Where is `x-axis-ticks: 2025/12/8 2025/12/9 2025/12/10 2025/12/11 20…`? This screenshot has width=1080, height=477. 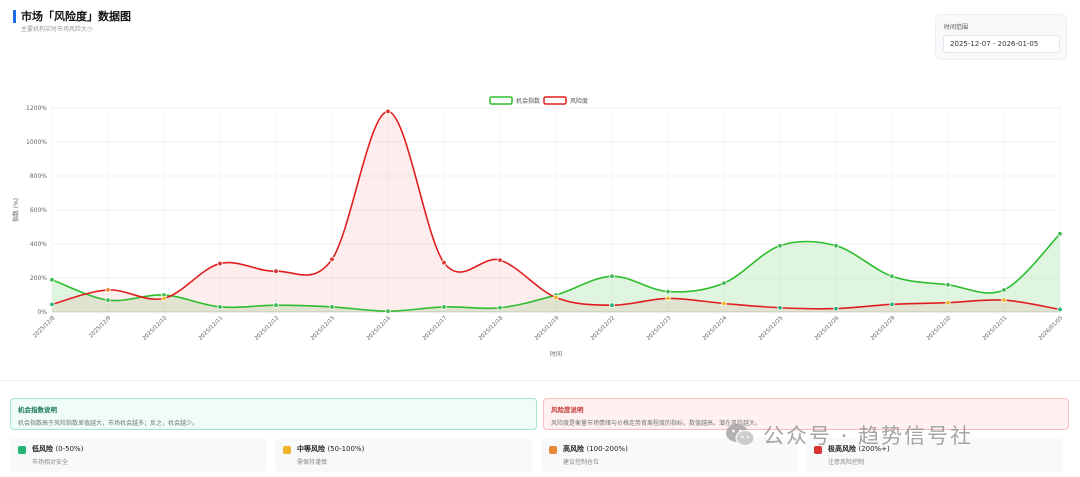 x-axis-ticks: 2025/12/8 2025/12/9 2025/12/10 2025/12/11 20… is located at coordinates (548, 328).